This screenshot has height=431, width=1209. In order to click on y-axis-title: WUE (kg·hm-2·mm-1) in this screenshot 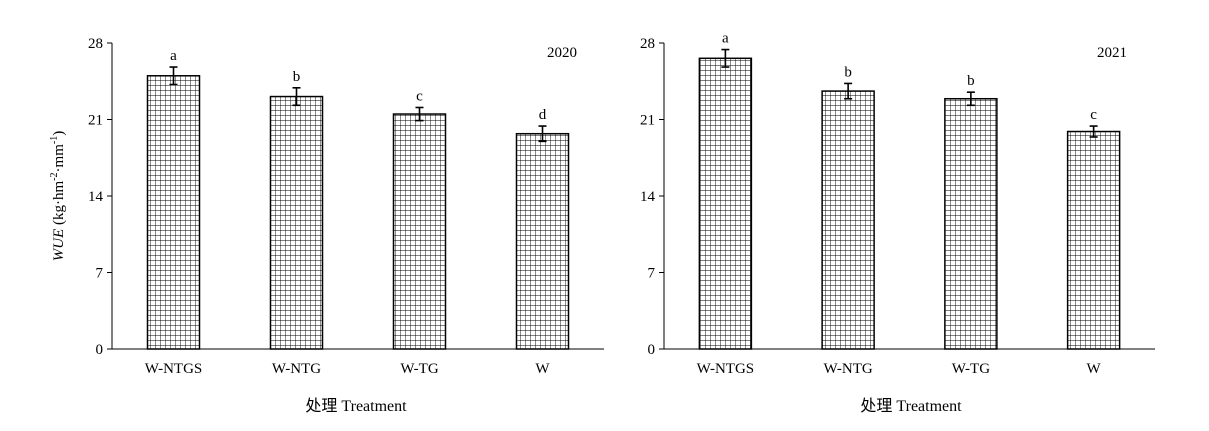, I will do `click(58, 196)`.